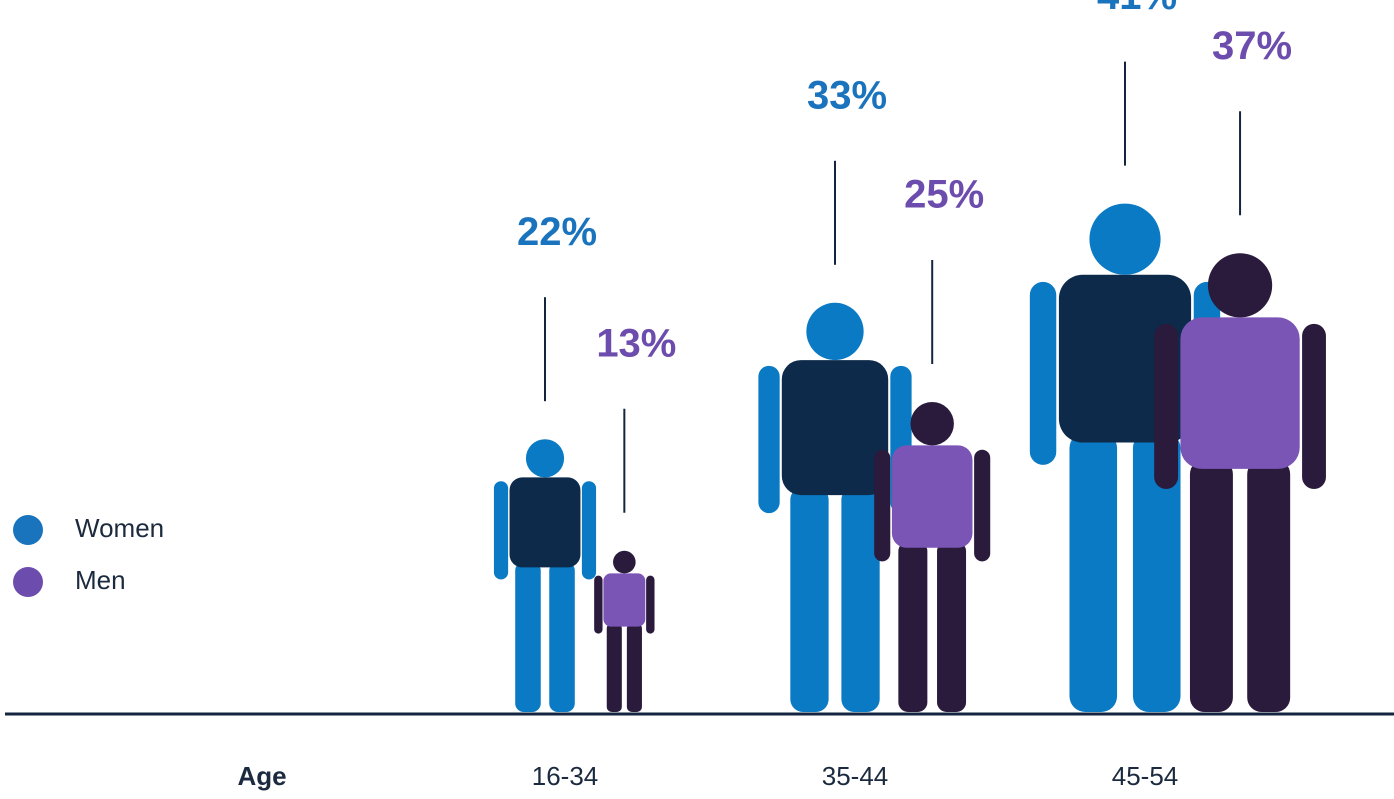  Describe the element at coordinates (1137, 9) in the screenshot. I see `value-label: 41%` at that location.